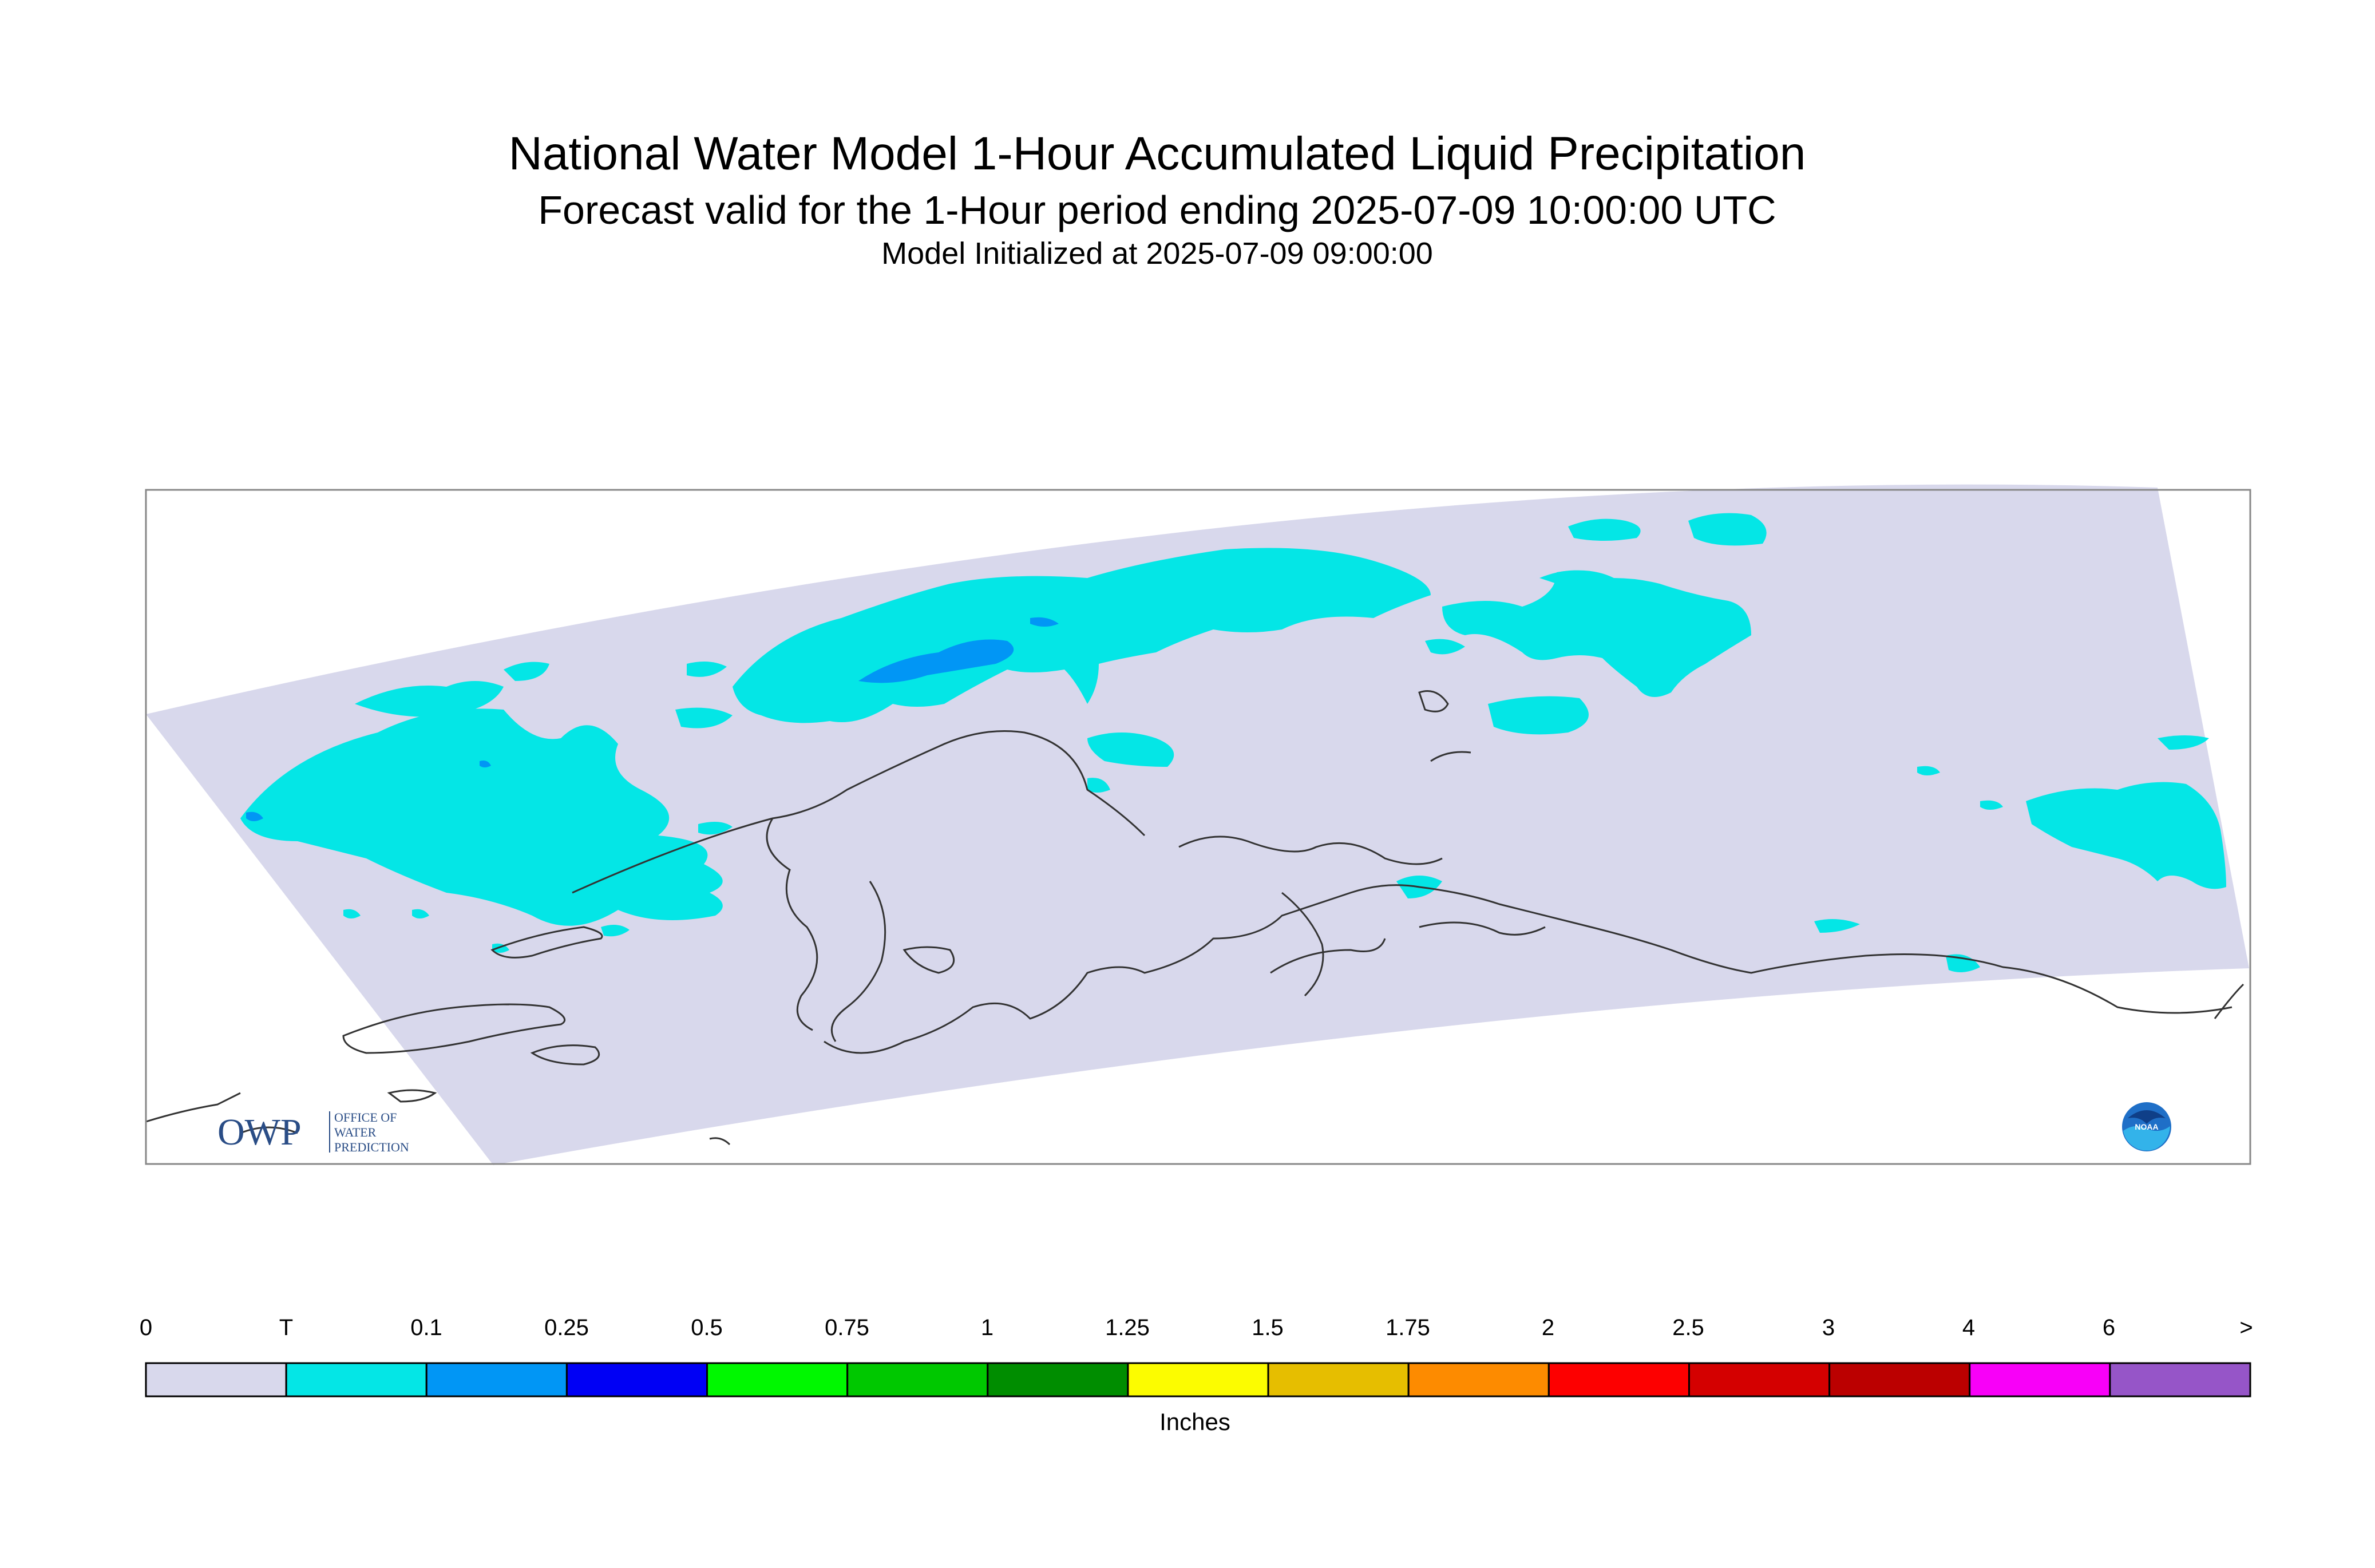  Describe the element at coordinates (1548, 1327) in the screenshot. I see `legend-tick-label: 2` at that location.